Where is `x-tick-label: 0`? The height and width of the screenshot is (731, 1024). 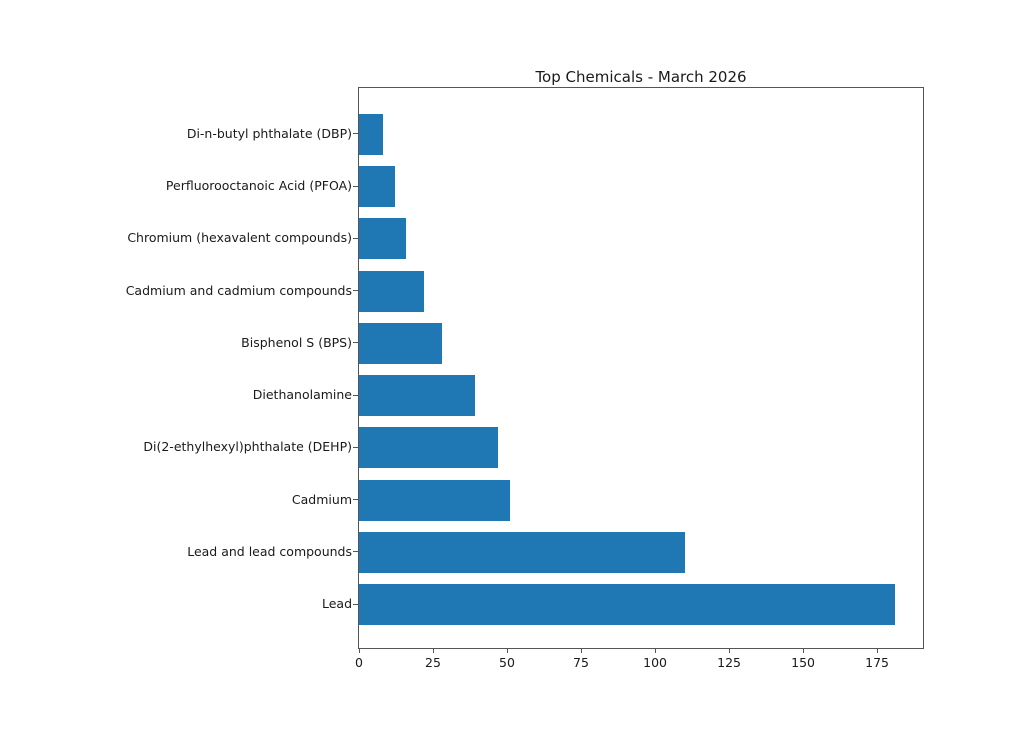 x-tick-label: 0 is located at coordinates (359, 662).